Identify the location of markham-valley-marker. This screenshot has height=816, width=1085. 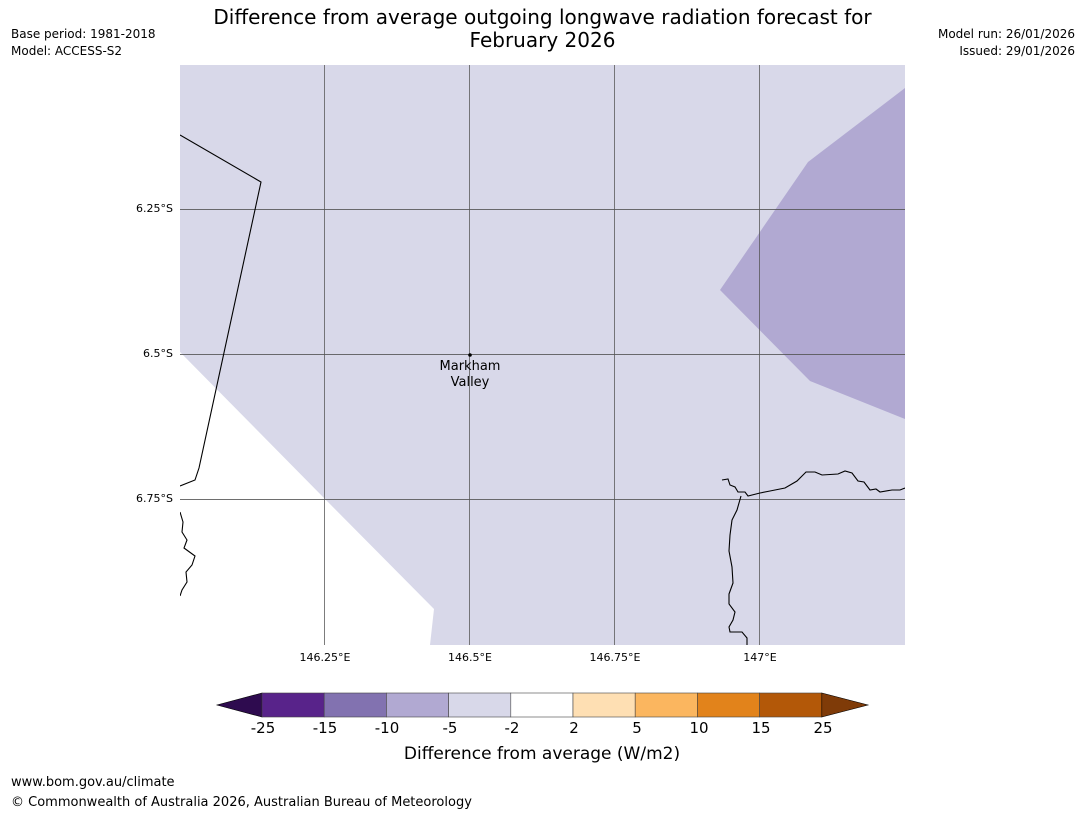
(470, 355).